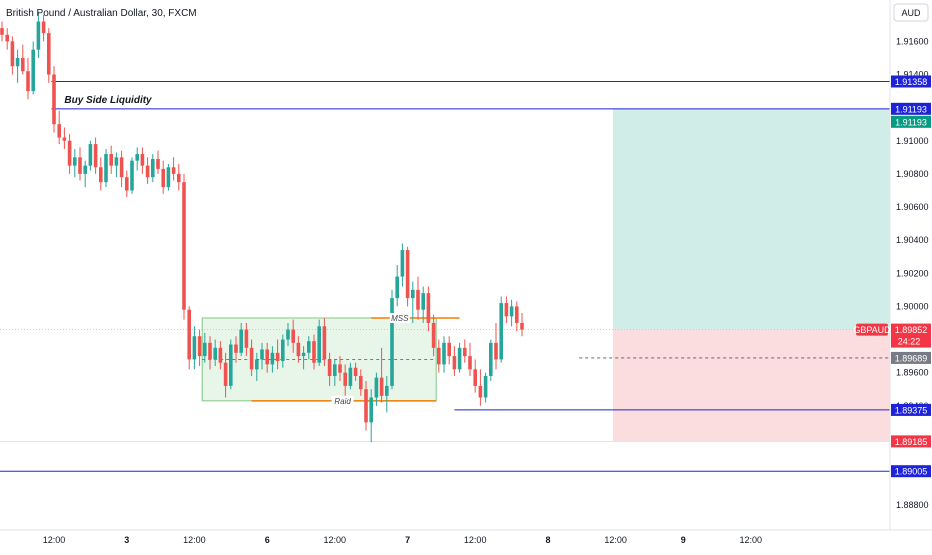  I want to click on profit-zone, so click(751, 219).